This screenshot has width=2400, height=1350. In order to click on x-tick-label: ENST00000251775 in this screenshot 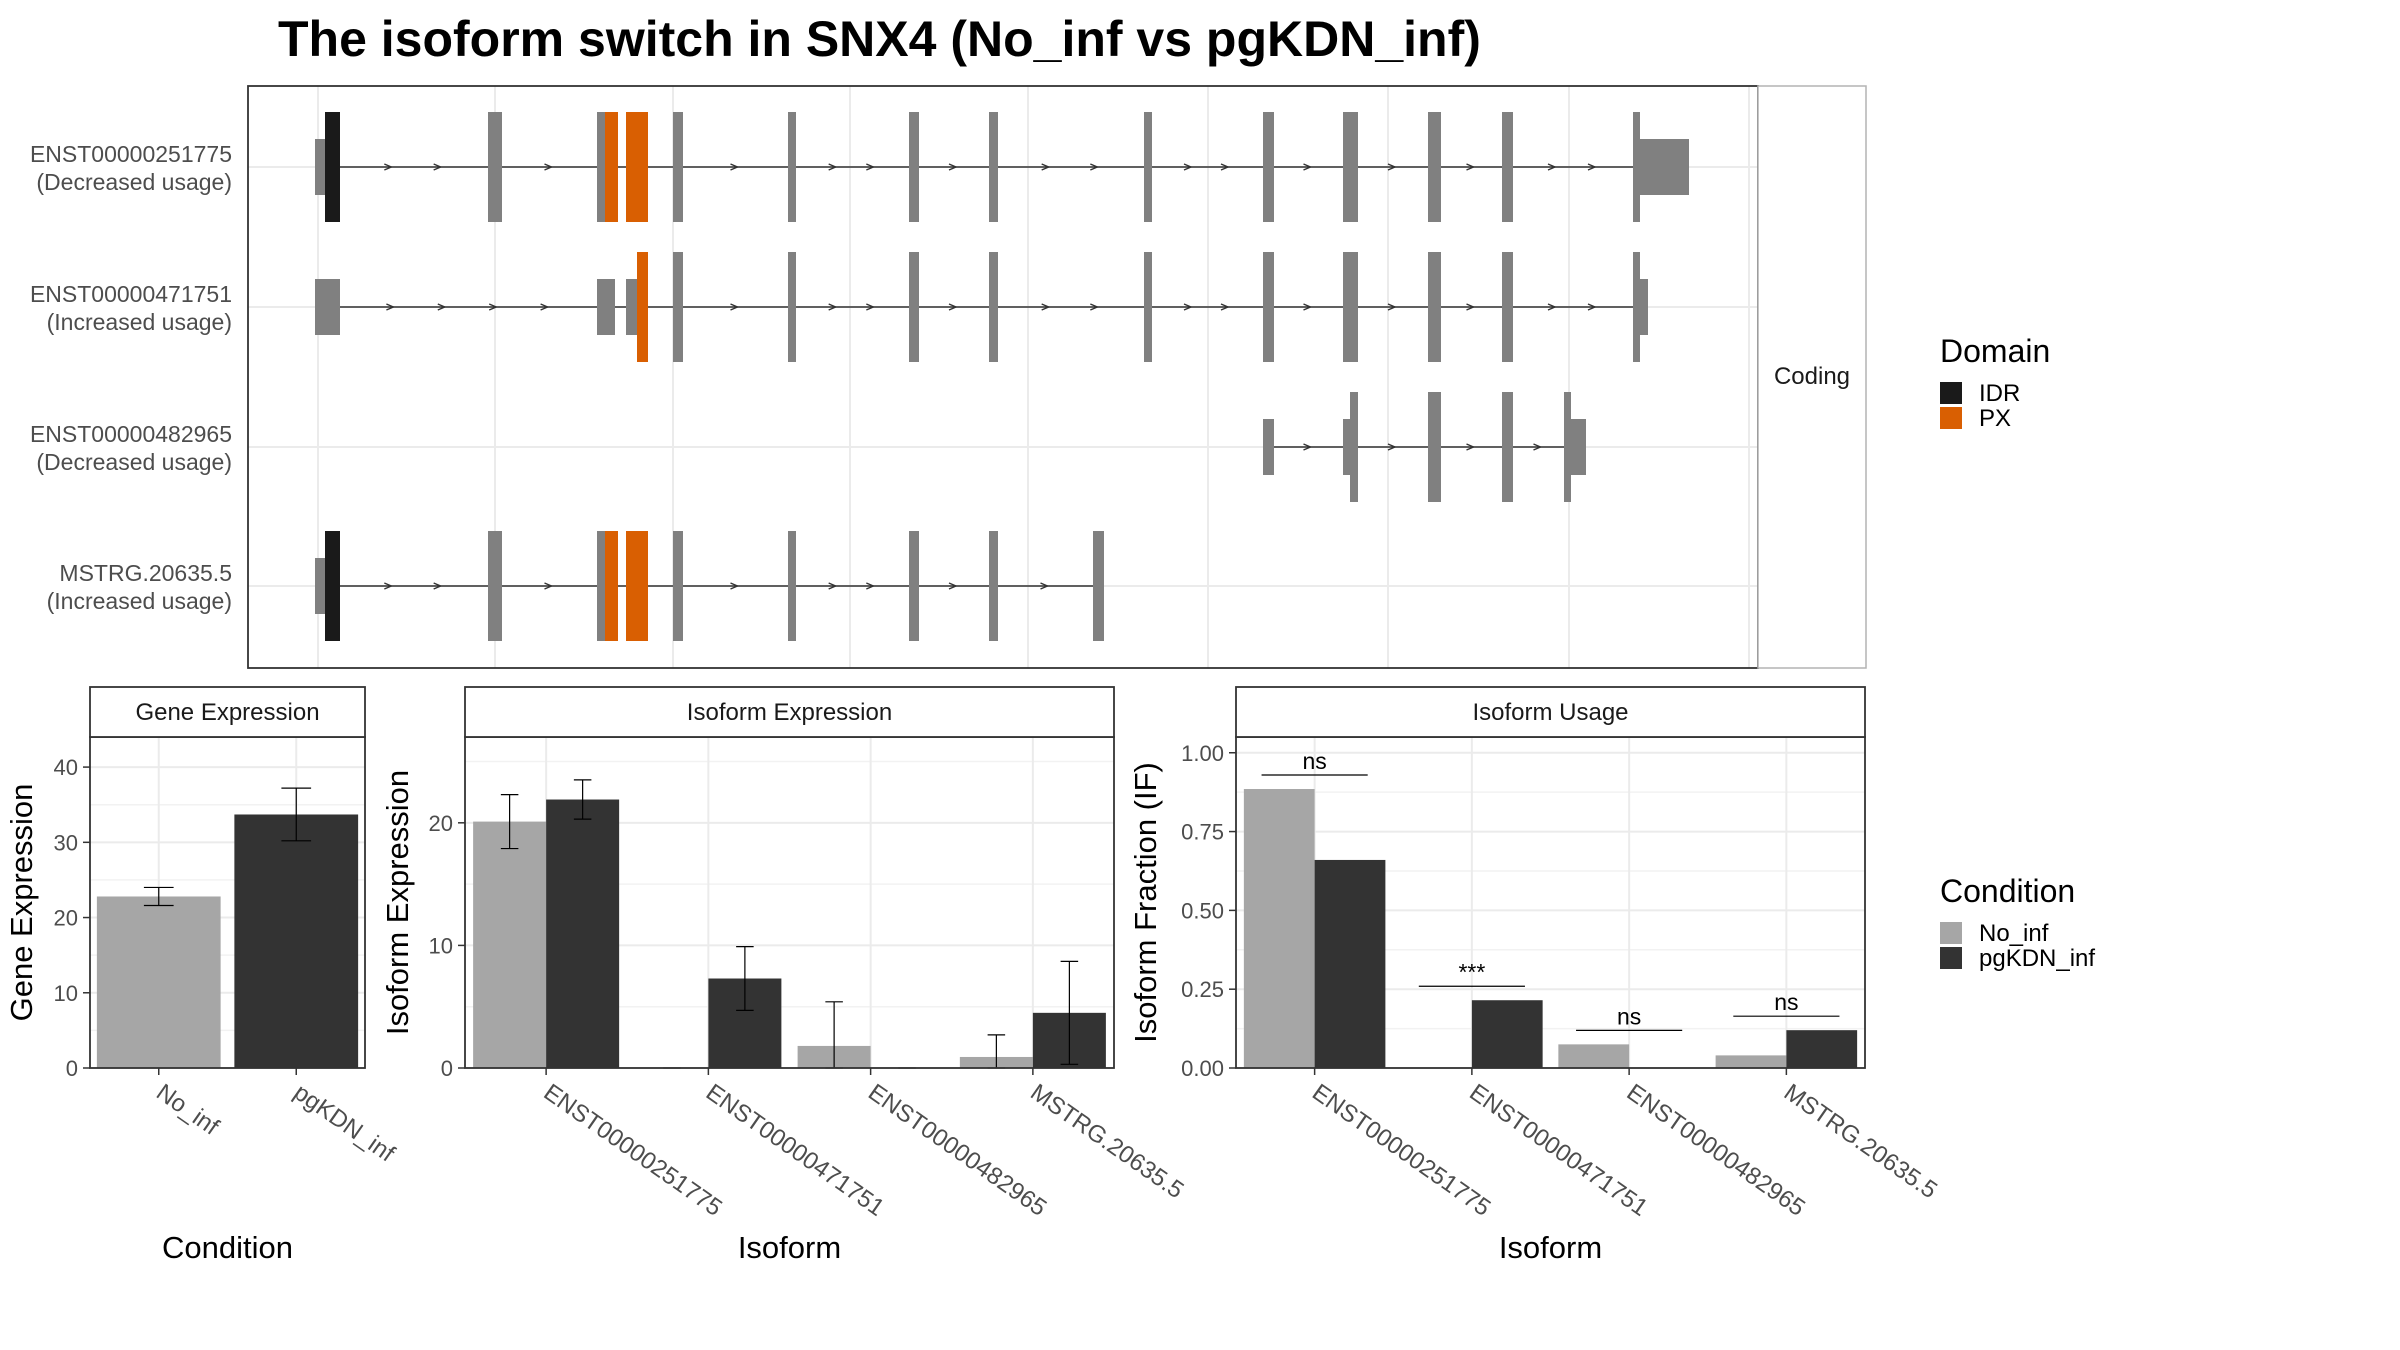, I will do `click(633, 1150)`.